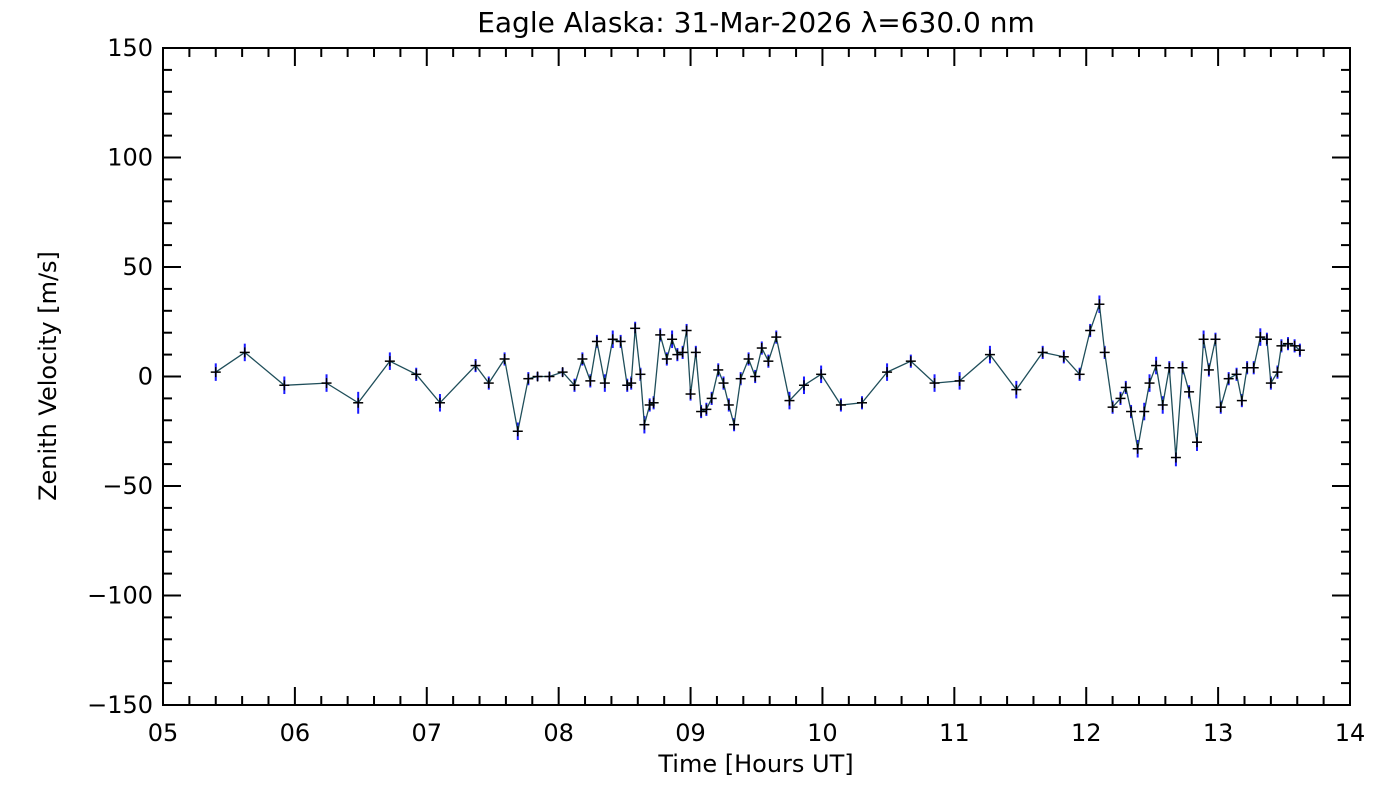 The image size is (1400, 800). Describe the element at coordinates (120, 705) in the screenshot. I see `y-tick-label: −150` at that location.